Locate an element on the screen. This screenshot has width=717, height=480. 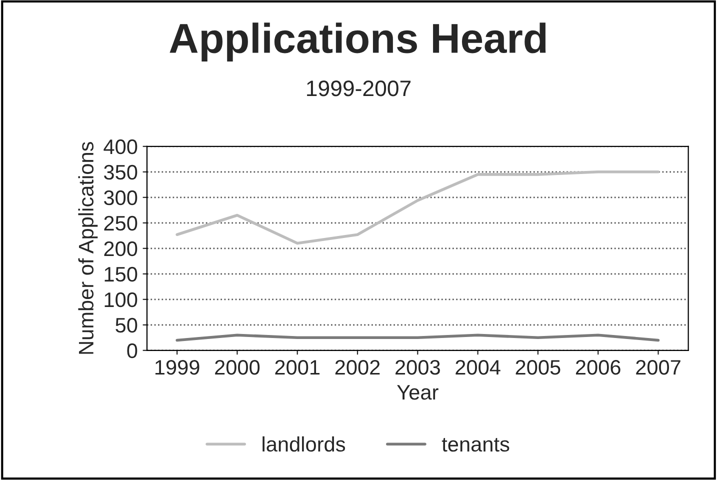
y-tick-label: 50 is located at coordinates (127, 325).